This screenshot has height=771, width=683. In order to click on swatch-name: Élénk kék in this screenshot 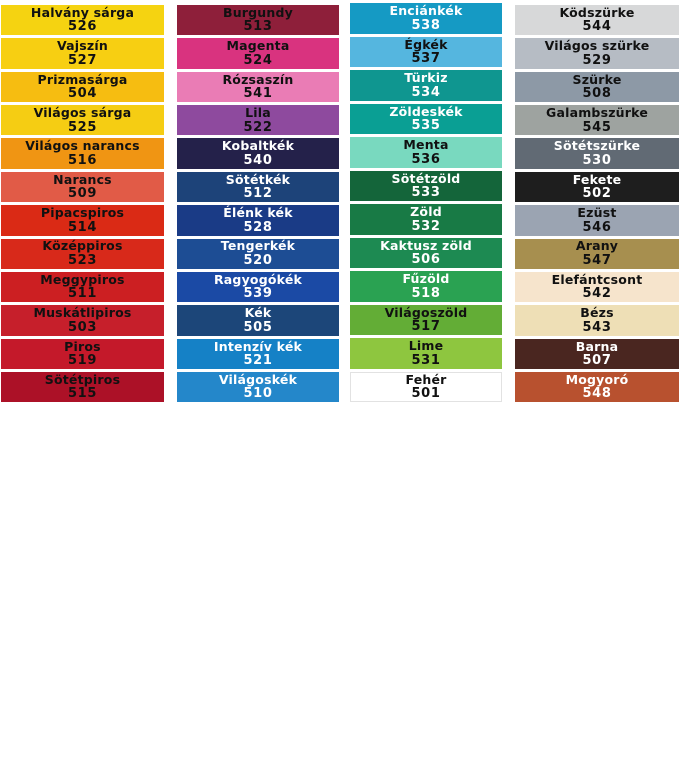, I will do `click(258, 213)`.